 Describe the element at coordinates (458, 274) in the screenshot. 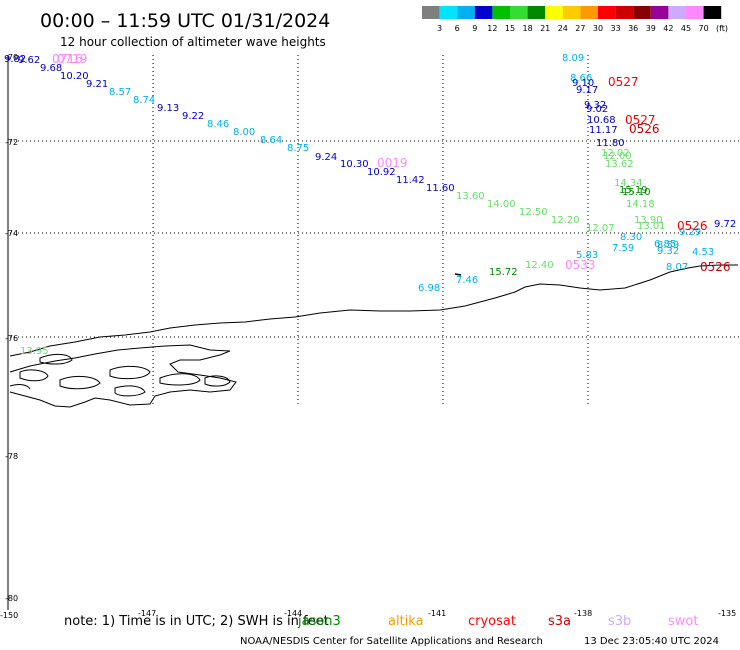

I see `track-mark` at that location.